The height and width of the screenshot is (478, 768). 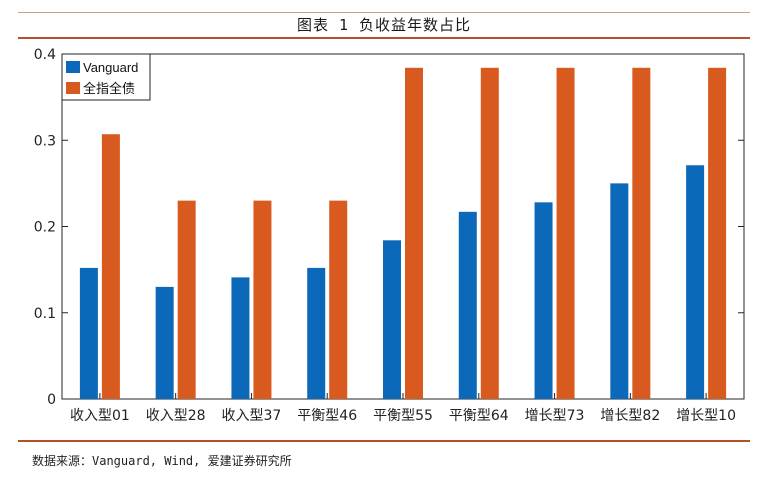 I want to click on x-tick-label: 增长型73, so click(x=555, y=416).